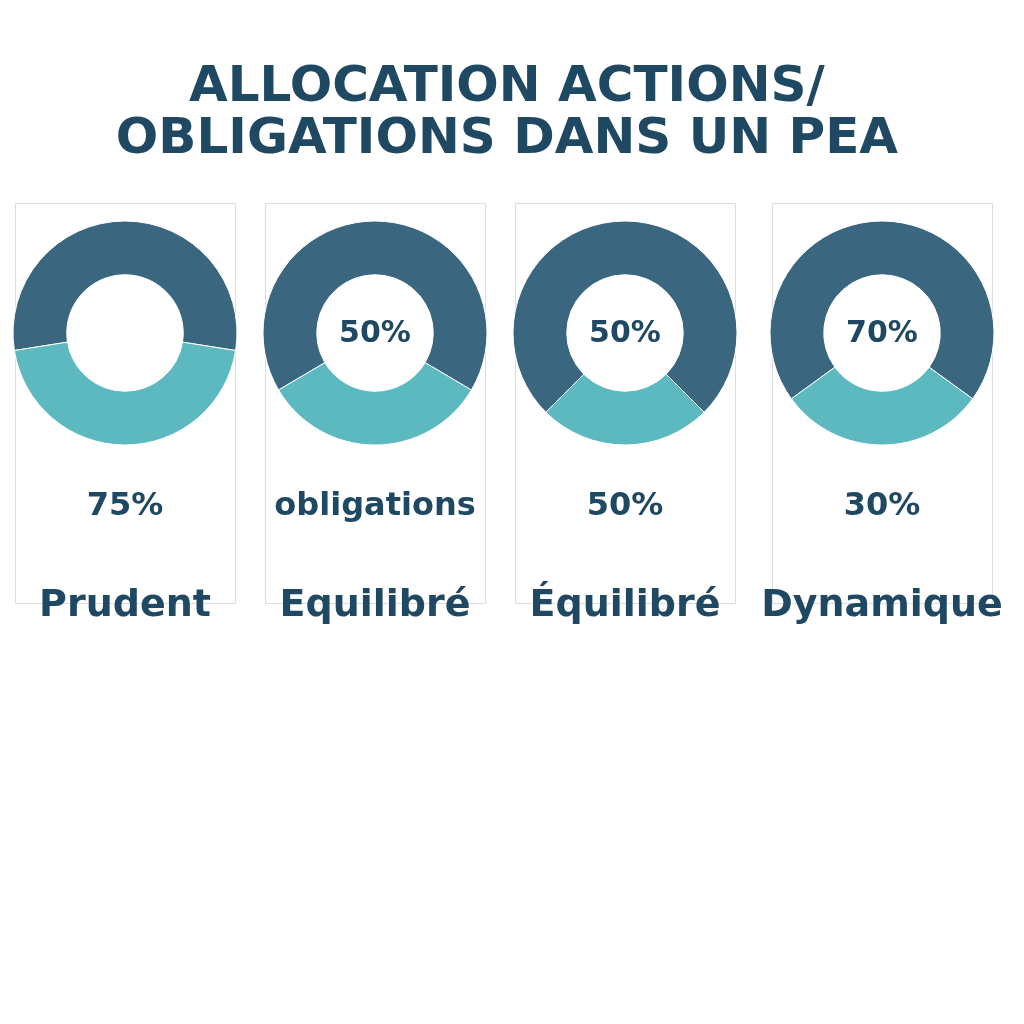 Image resolution: width=1024 pixels, height=1024 pixels. Describe the element at coordinates (125, 504) in the screenshot. I see `text: 75%` at that location.